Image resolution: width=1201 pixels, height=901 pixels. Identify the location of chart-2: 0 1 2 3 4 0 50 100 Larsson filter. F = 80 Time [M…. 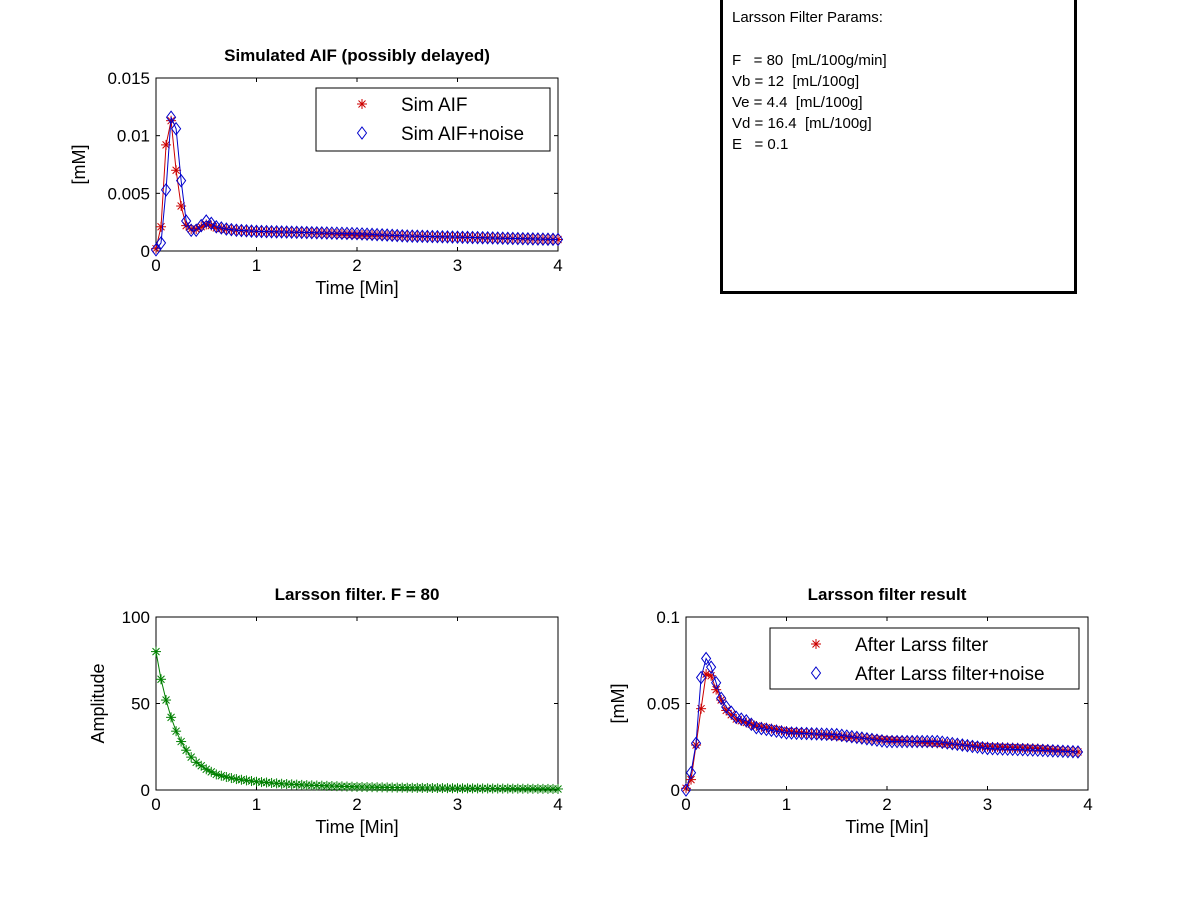
(325, 711).